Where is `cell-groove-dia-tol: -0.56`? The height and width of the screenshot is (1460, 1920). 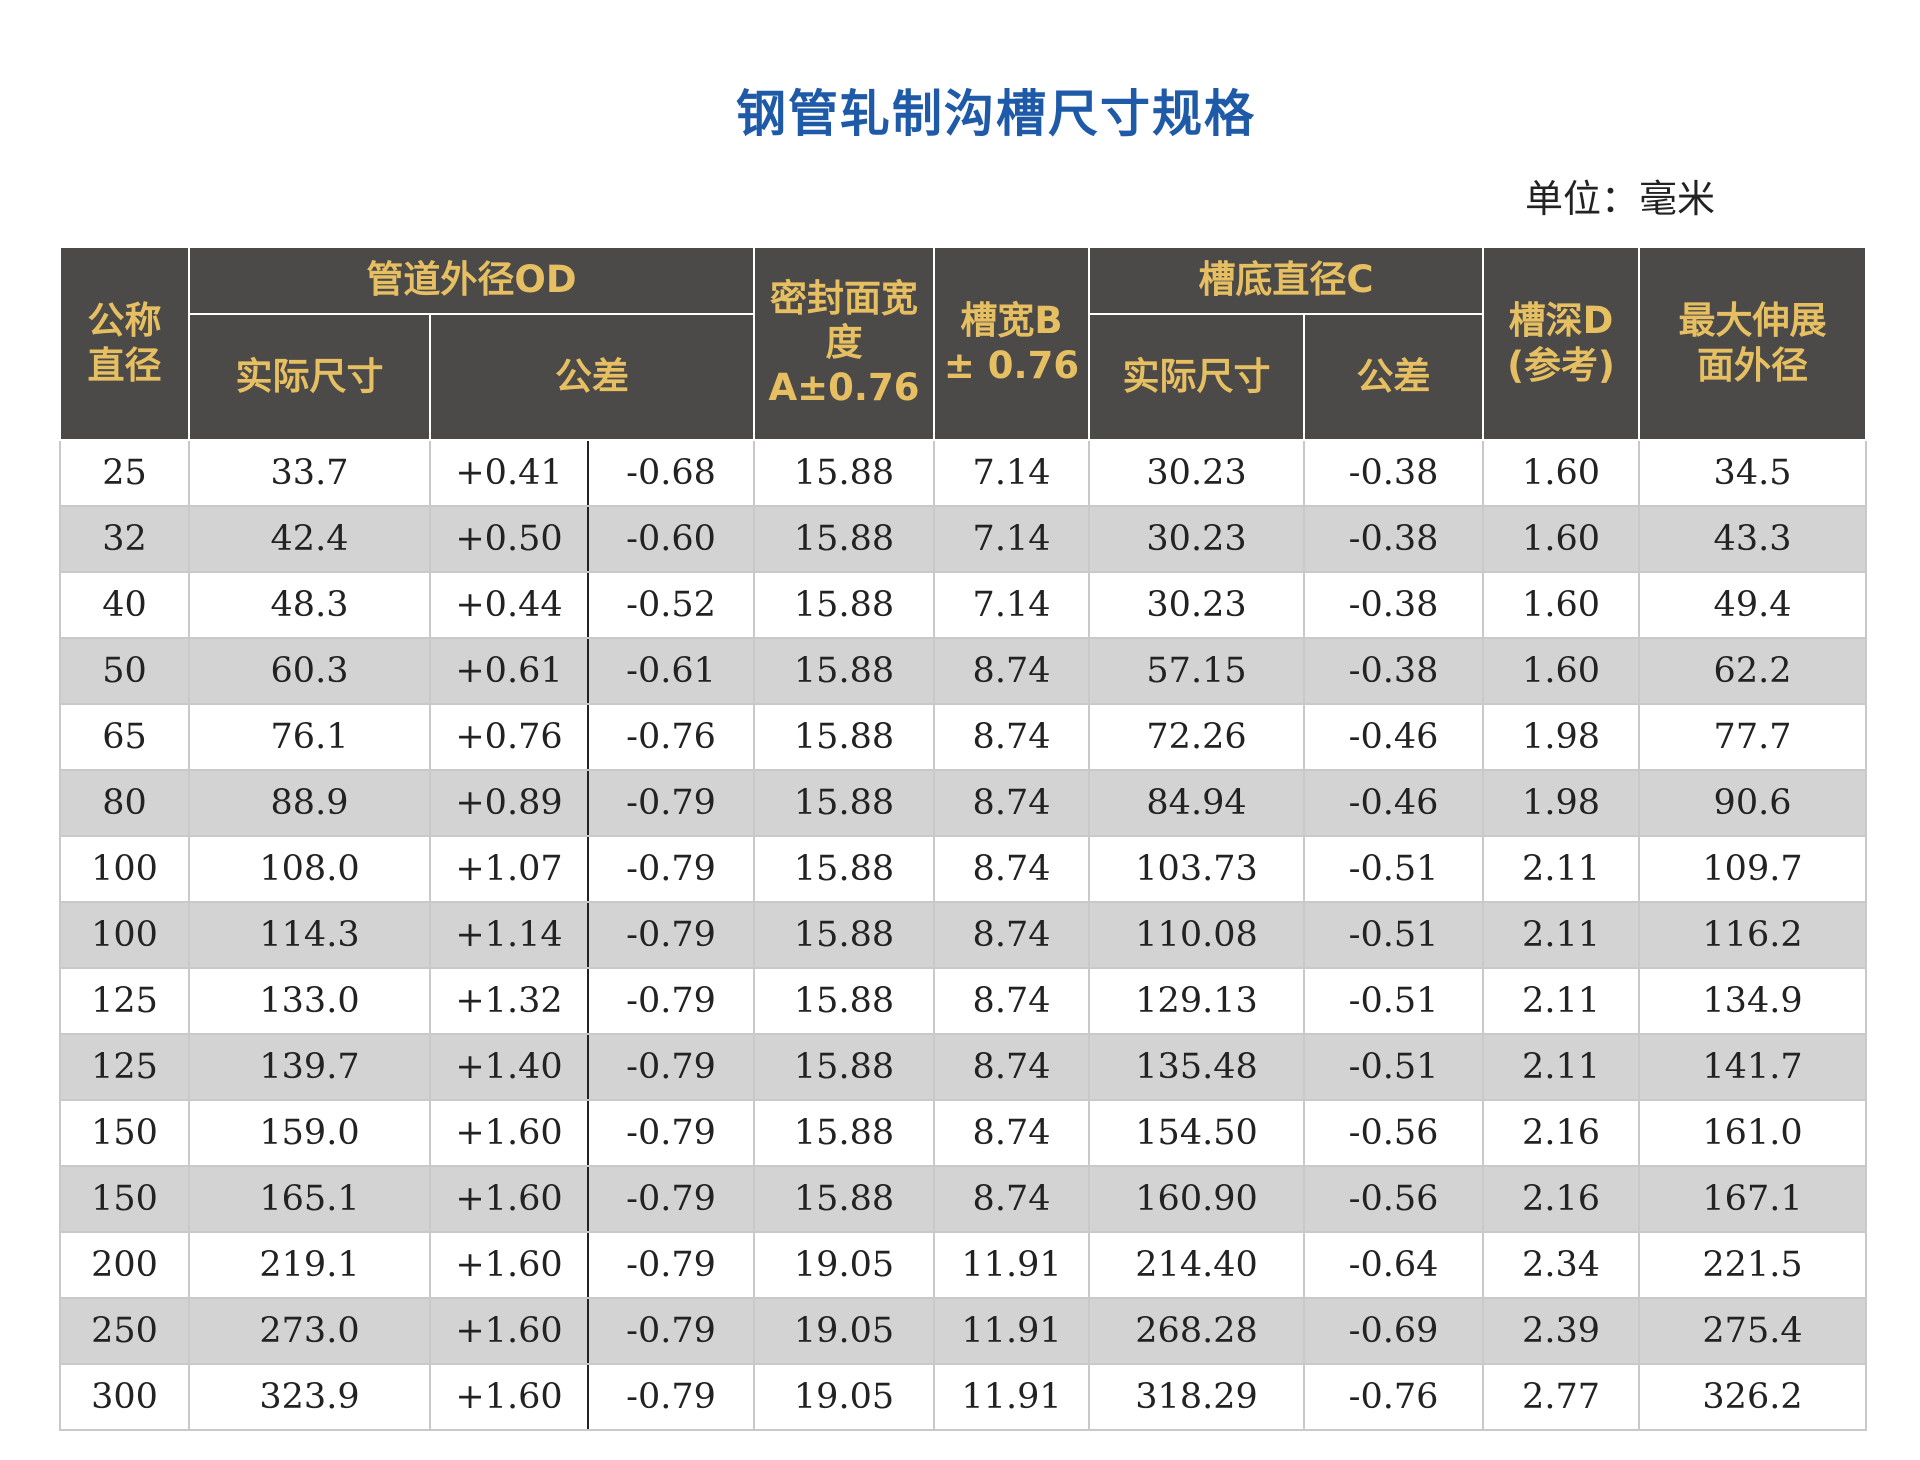 cell-groove-dia-tol: -0.56 is located at coordinates (1394, 1199).